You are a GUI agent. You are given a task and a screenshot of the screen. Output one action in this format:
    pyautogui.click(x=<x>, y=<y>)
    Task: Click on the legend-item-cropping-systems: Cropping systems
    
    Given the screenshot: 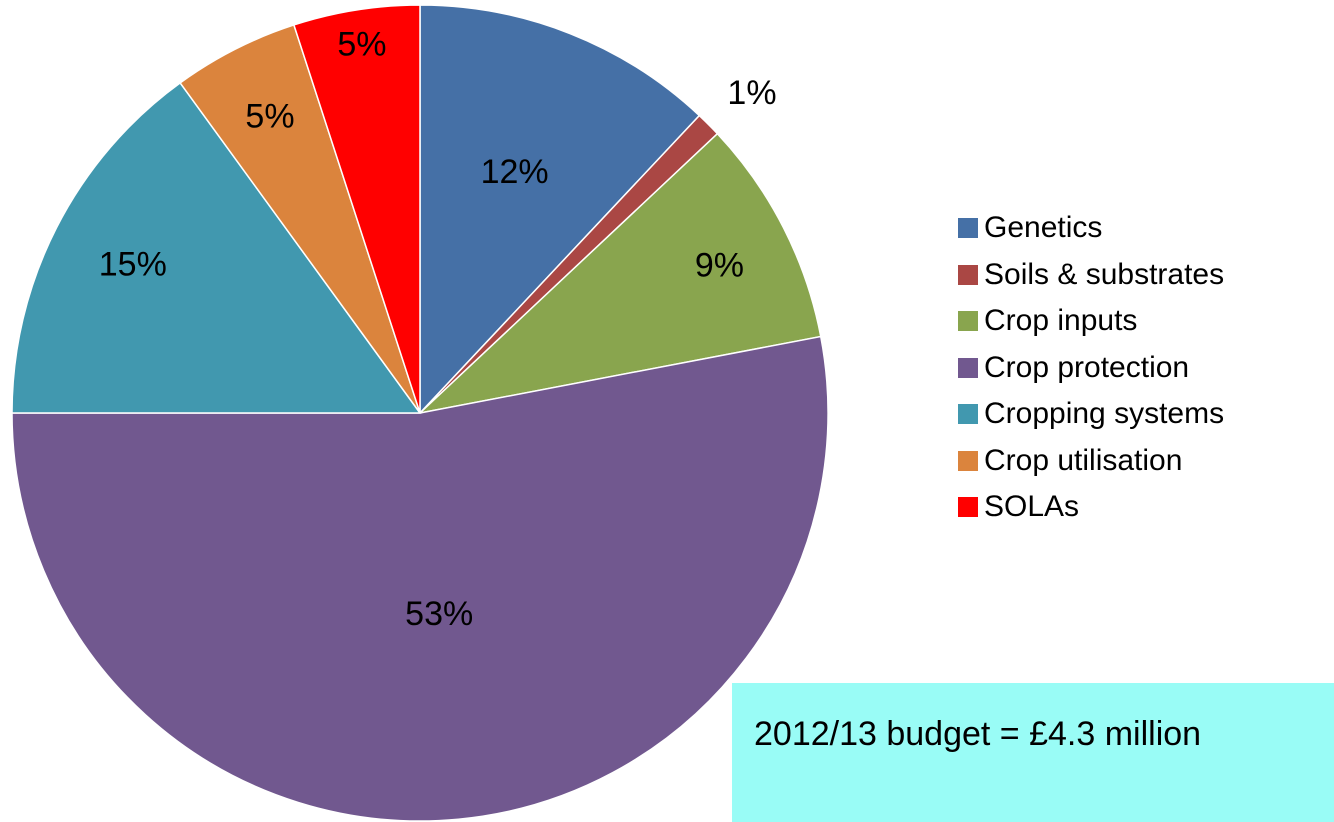 What is the action you would take?
    pyautogui.click(x=1146, y=414)
    